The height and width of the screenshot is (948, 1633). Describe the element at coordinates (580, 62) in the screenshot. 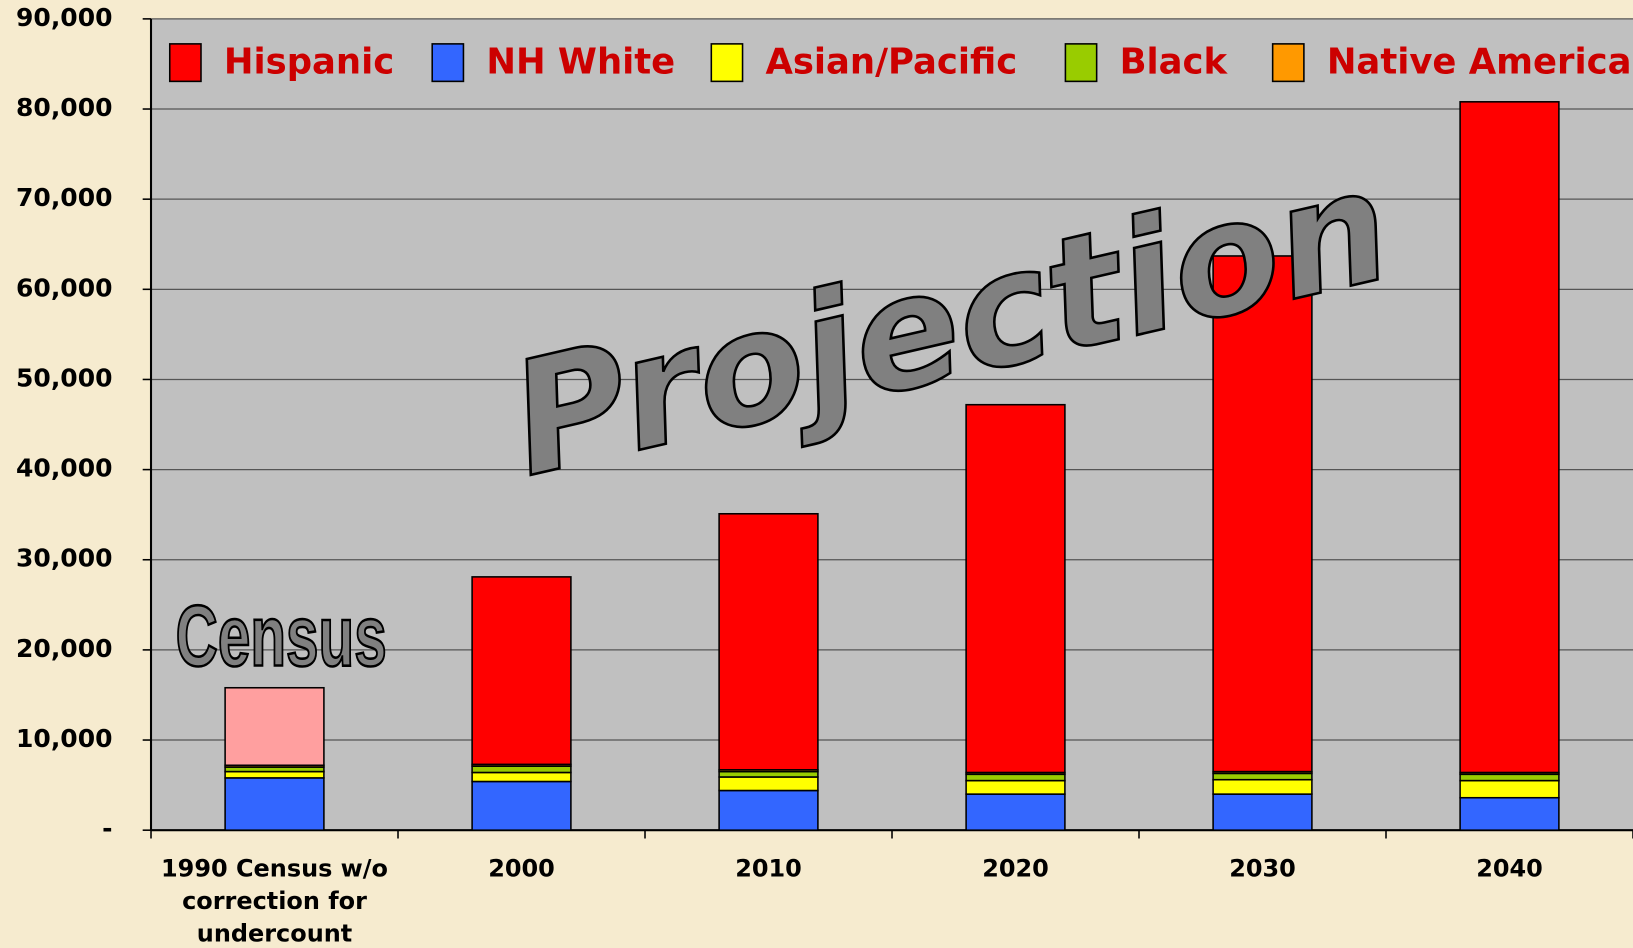

I see `legend-label: NH White` at that location.